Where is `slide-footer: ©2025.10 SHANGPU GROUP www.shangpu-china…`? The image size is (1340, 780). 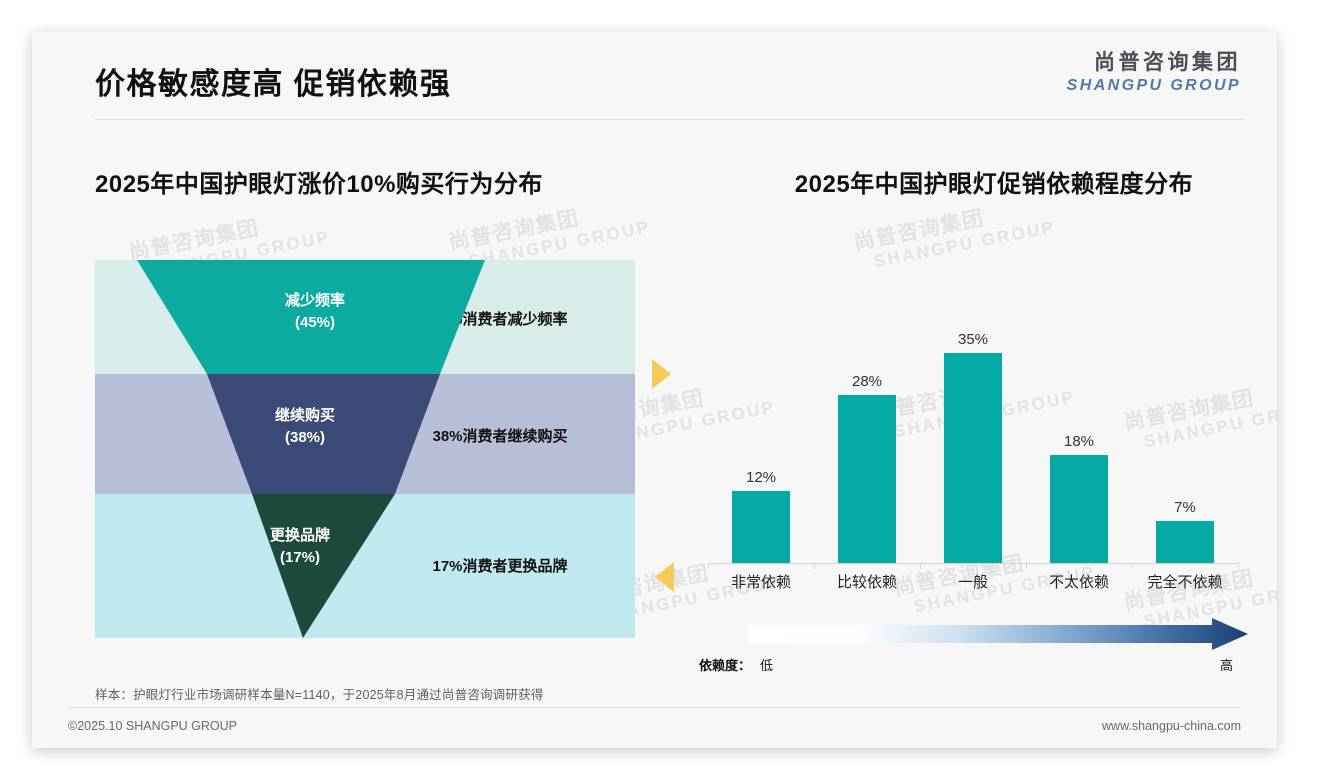
slide-footer: ©2025.10 SHANGPU GROUP www.shangpu-china… is located at coordinates (654, 728).